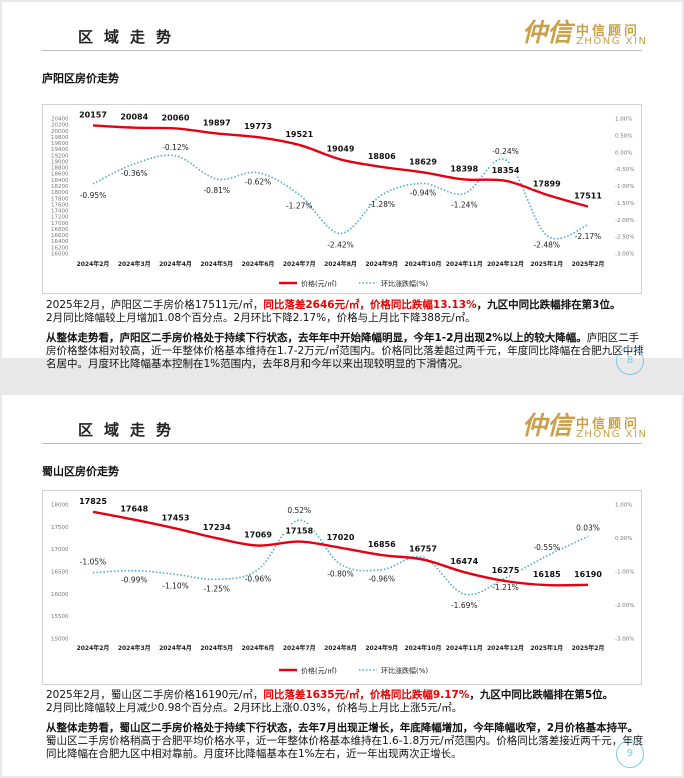 This screenshot has width=684, height=778. I want to click on x-tick-label: 2024年2月, so click(93, 264).